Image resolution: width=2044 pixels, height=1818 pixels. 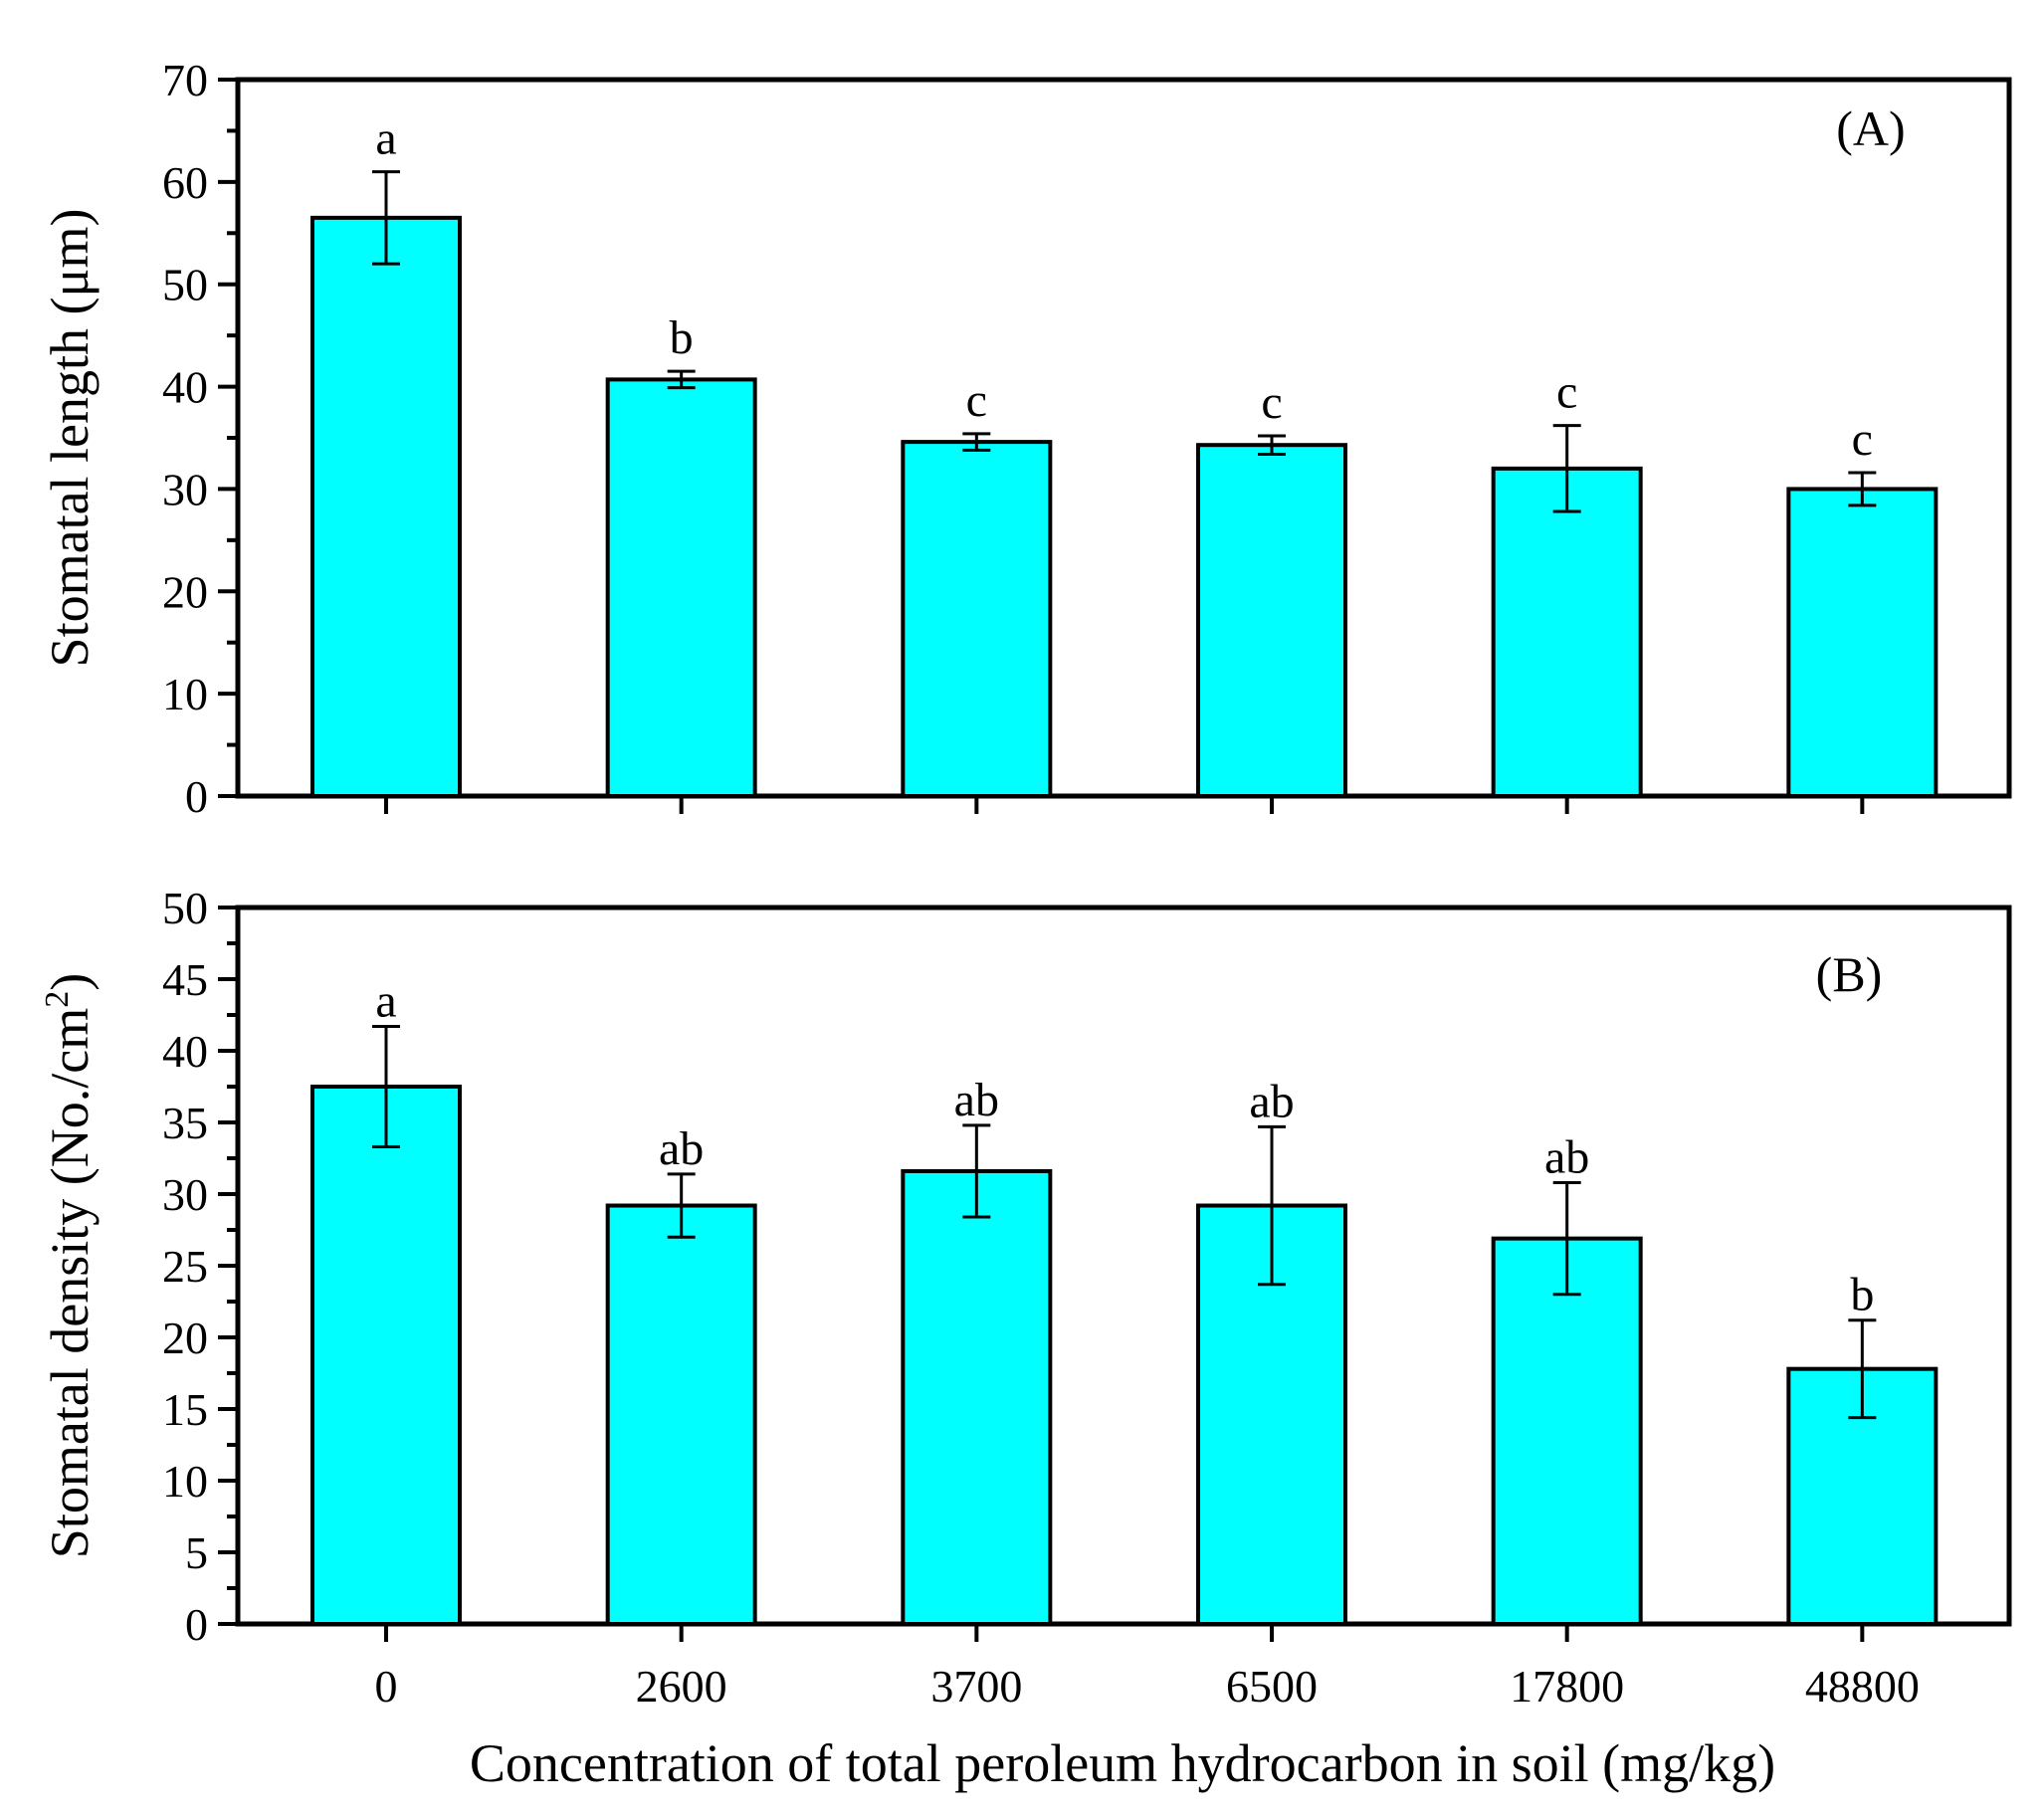 I want to click on panel-b-y-tick-label: 5, so click(x=196, y=1552).